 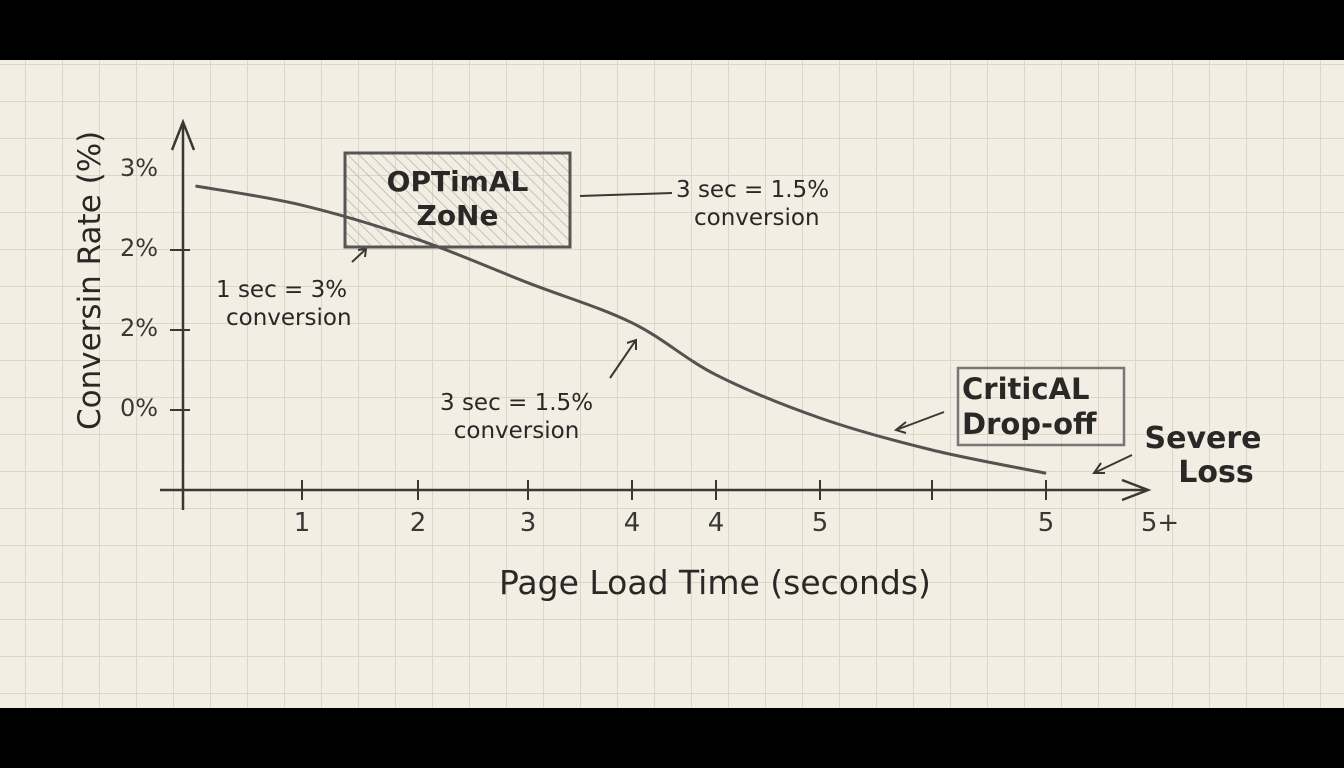 I want to click on x-tick-label: 5+, so click(x=1160, y=523).